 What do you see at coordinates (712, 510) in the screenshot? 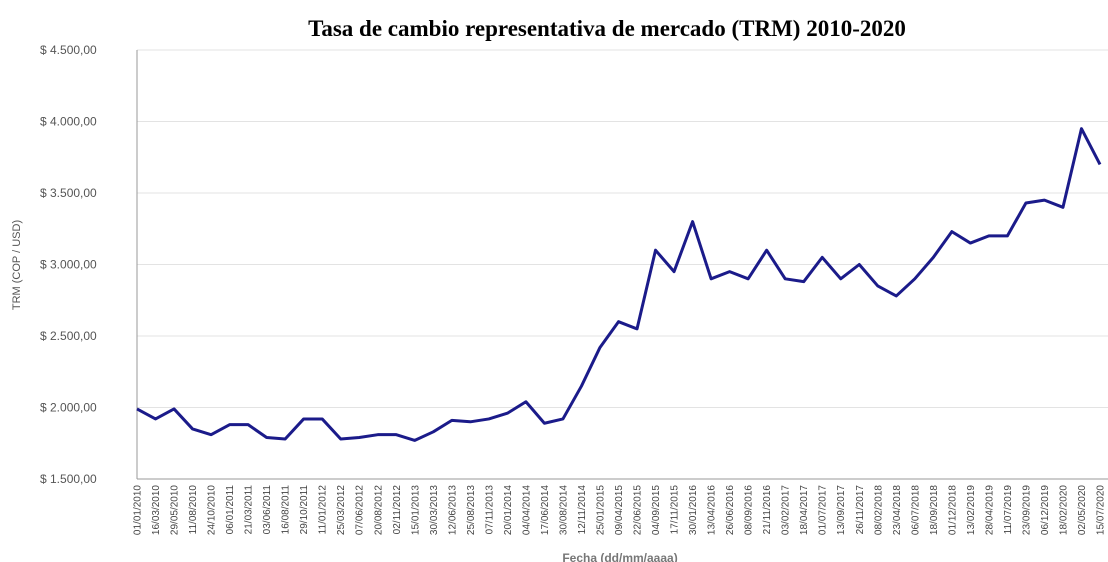
I see `x-tick-label: 13/04/2016` at bounding box center [712, 510].